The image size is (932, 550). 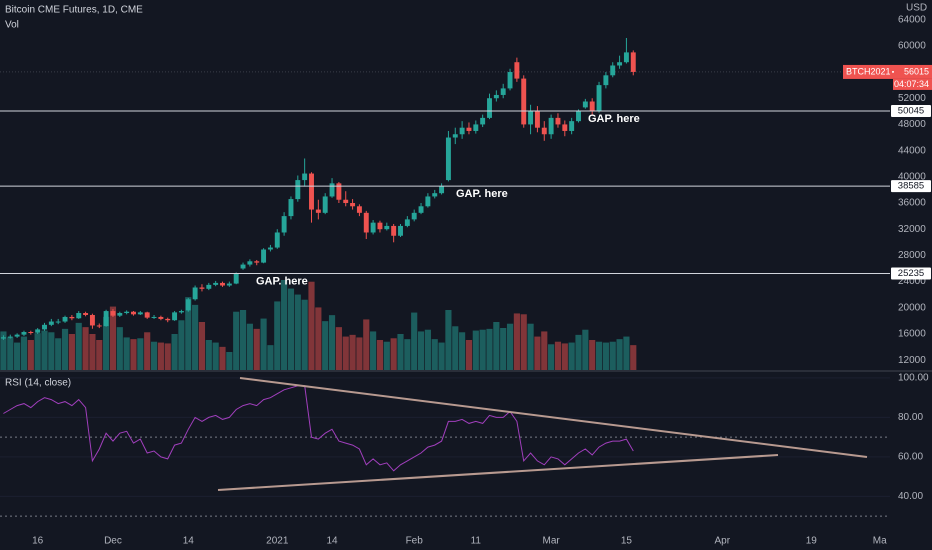 What do you see at coordinates (912, 19) in the screenshot?
I see `y-tick-label: 64000` at bounding box center [912, 19].